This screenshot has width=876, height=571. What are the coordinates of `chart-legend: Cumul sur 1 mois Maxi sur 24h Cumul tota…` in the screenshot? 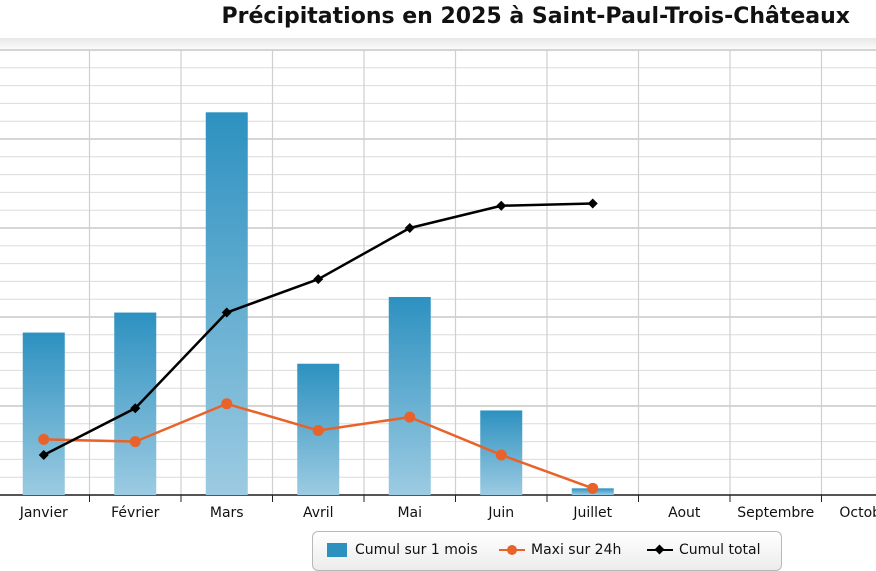 It's located at (547, 551).